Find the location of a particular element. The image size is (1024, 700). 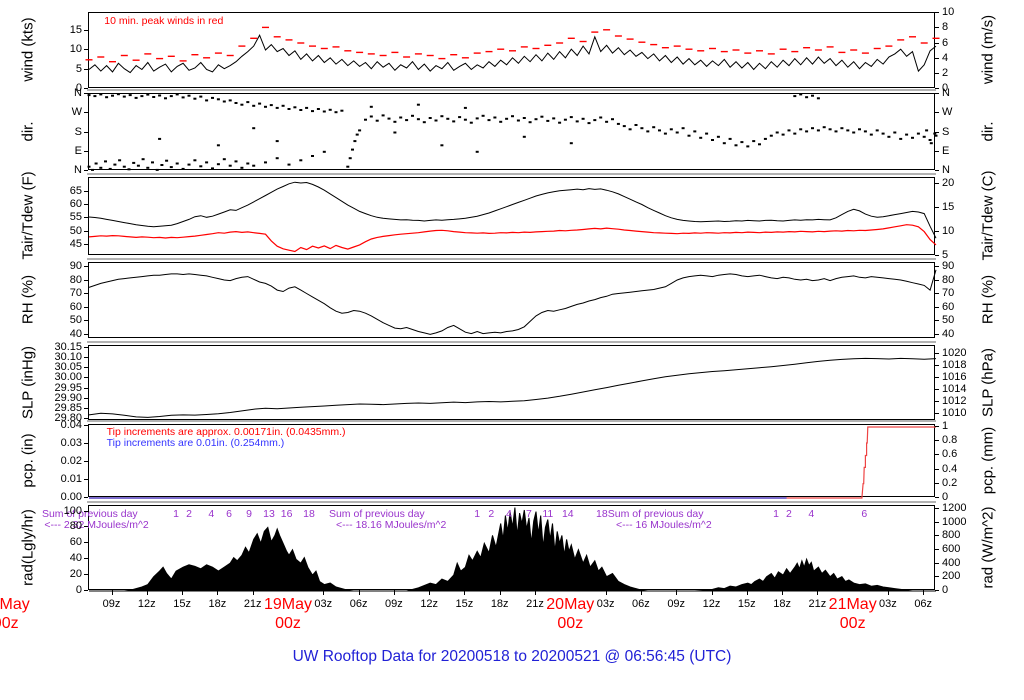

x-tick-label: 06z is located at coordinates (358, 604).